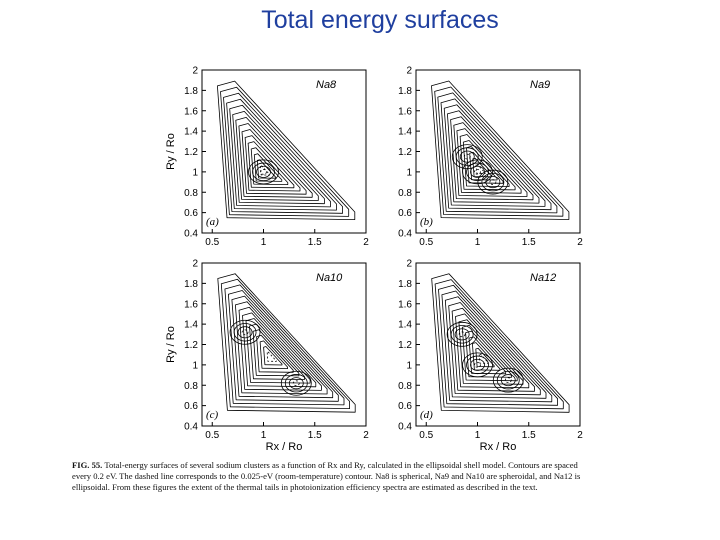 Image resolution: width=720 pixels, height=540 pixels. Describe the element at coordinates (498, 445) in the screenshot. I see `x-axis-title: Rx / Ro` at that location.